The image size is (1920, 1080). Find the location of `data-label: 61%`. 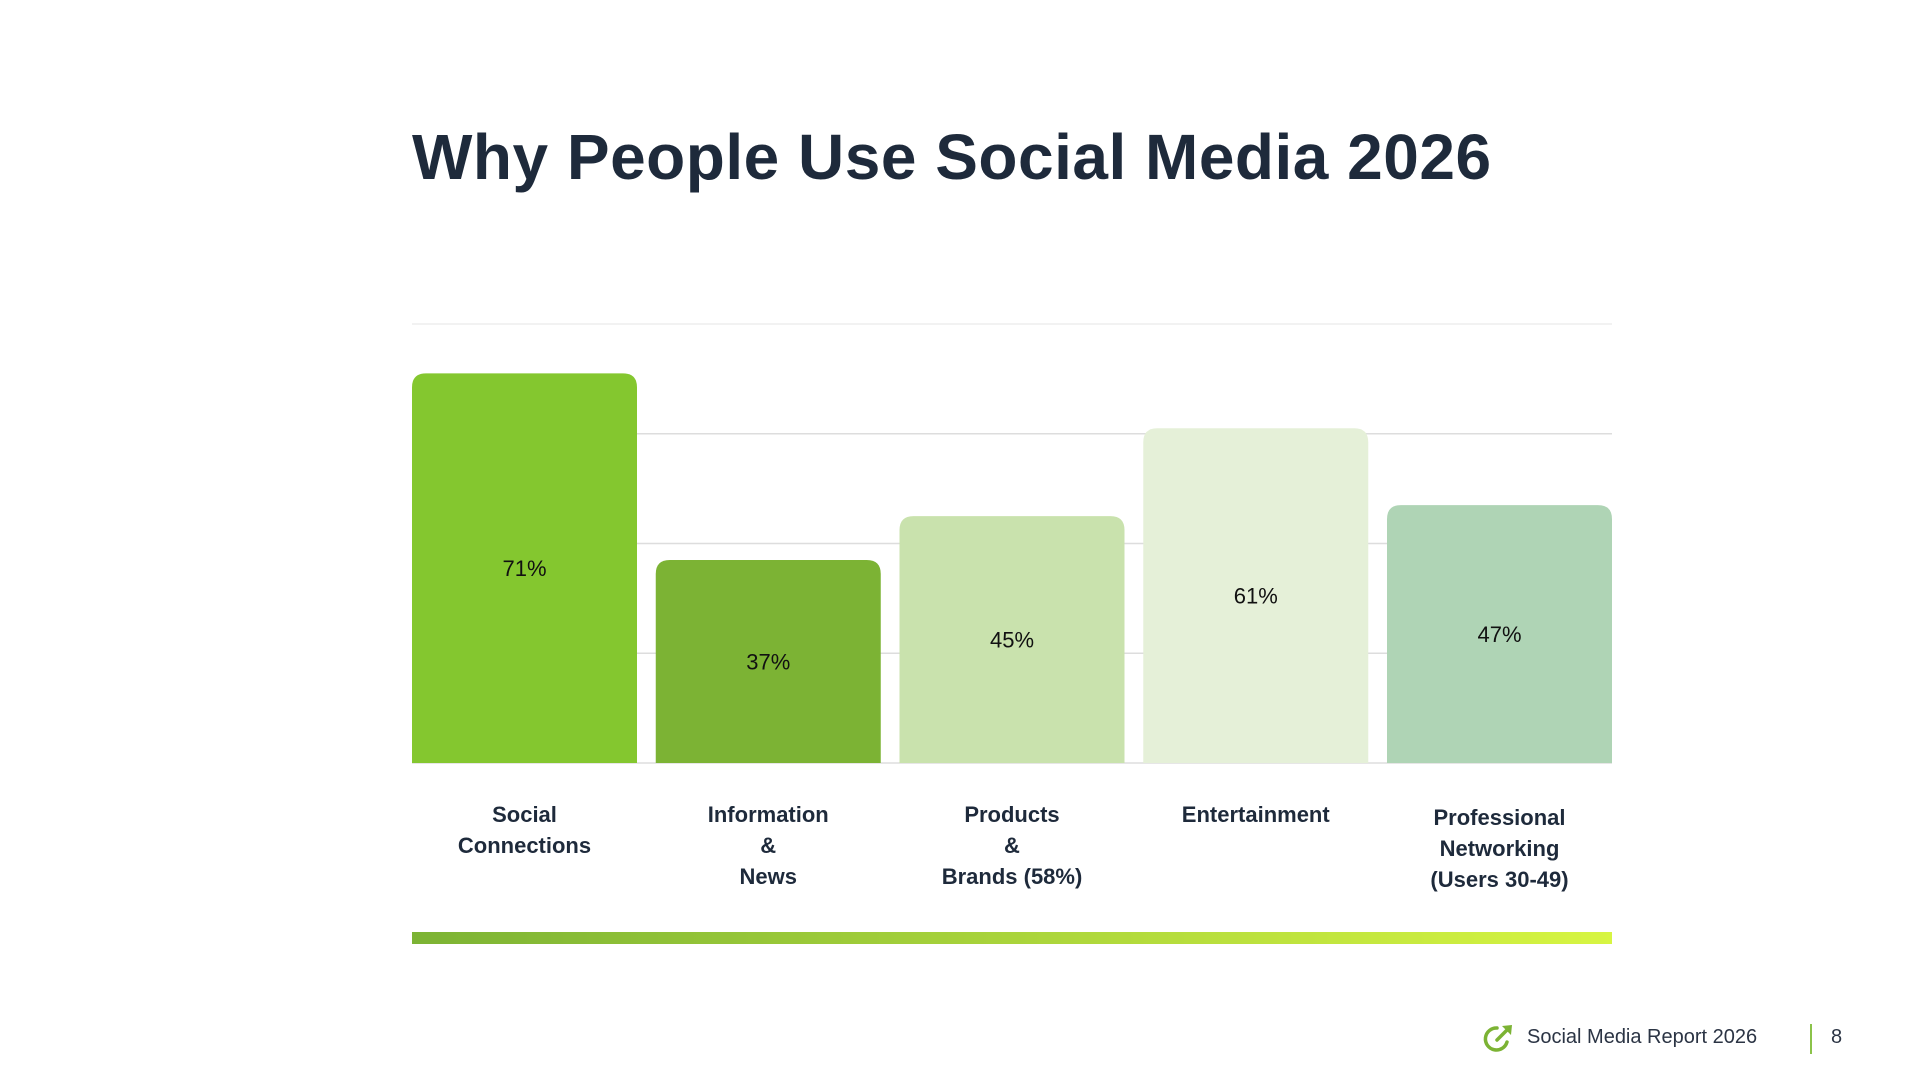

data-label: 61% is located at coordinates (1256, 596).